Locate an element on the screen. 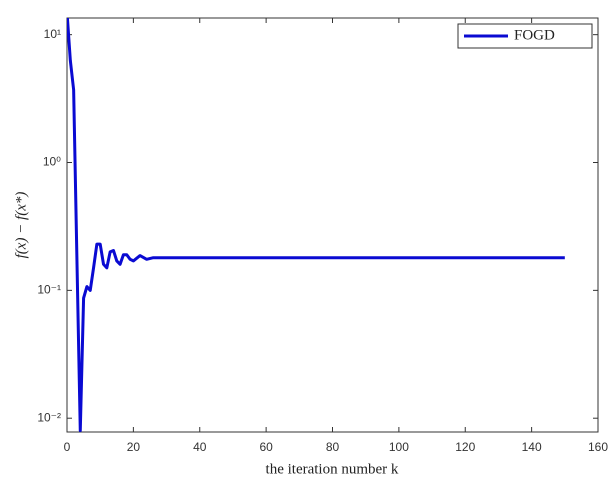 The image size is (612, 491). y-tick-label: 10⁰ is located at coordinates (52, 162).